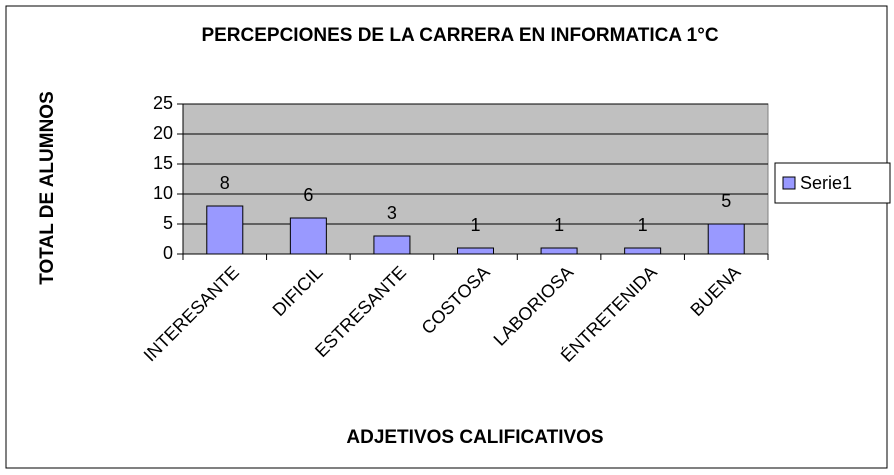 The image size is (894, 475). What do you see at coordinates (308, 195) in the screenshot?
I see `data-label: 6` at bounding box center [308, 195].